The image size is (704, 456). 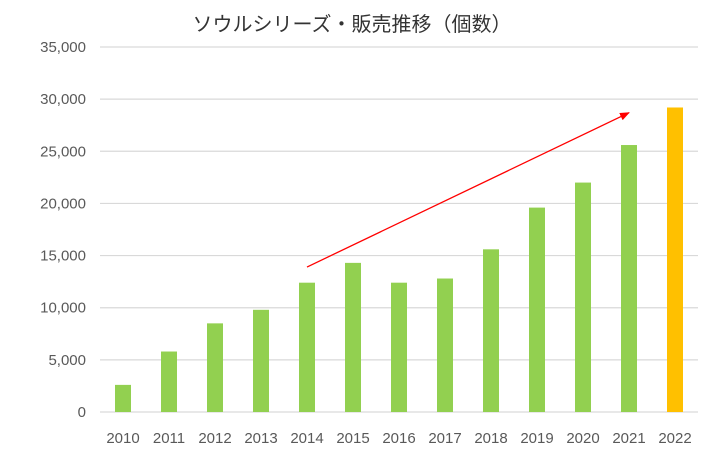 What do you see at coordinates (307, 347) in the screenshot?
I see `bar-2014` at bounding box center [307, 347].